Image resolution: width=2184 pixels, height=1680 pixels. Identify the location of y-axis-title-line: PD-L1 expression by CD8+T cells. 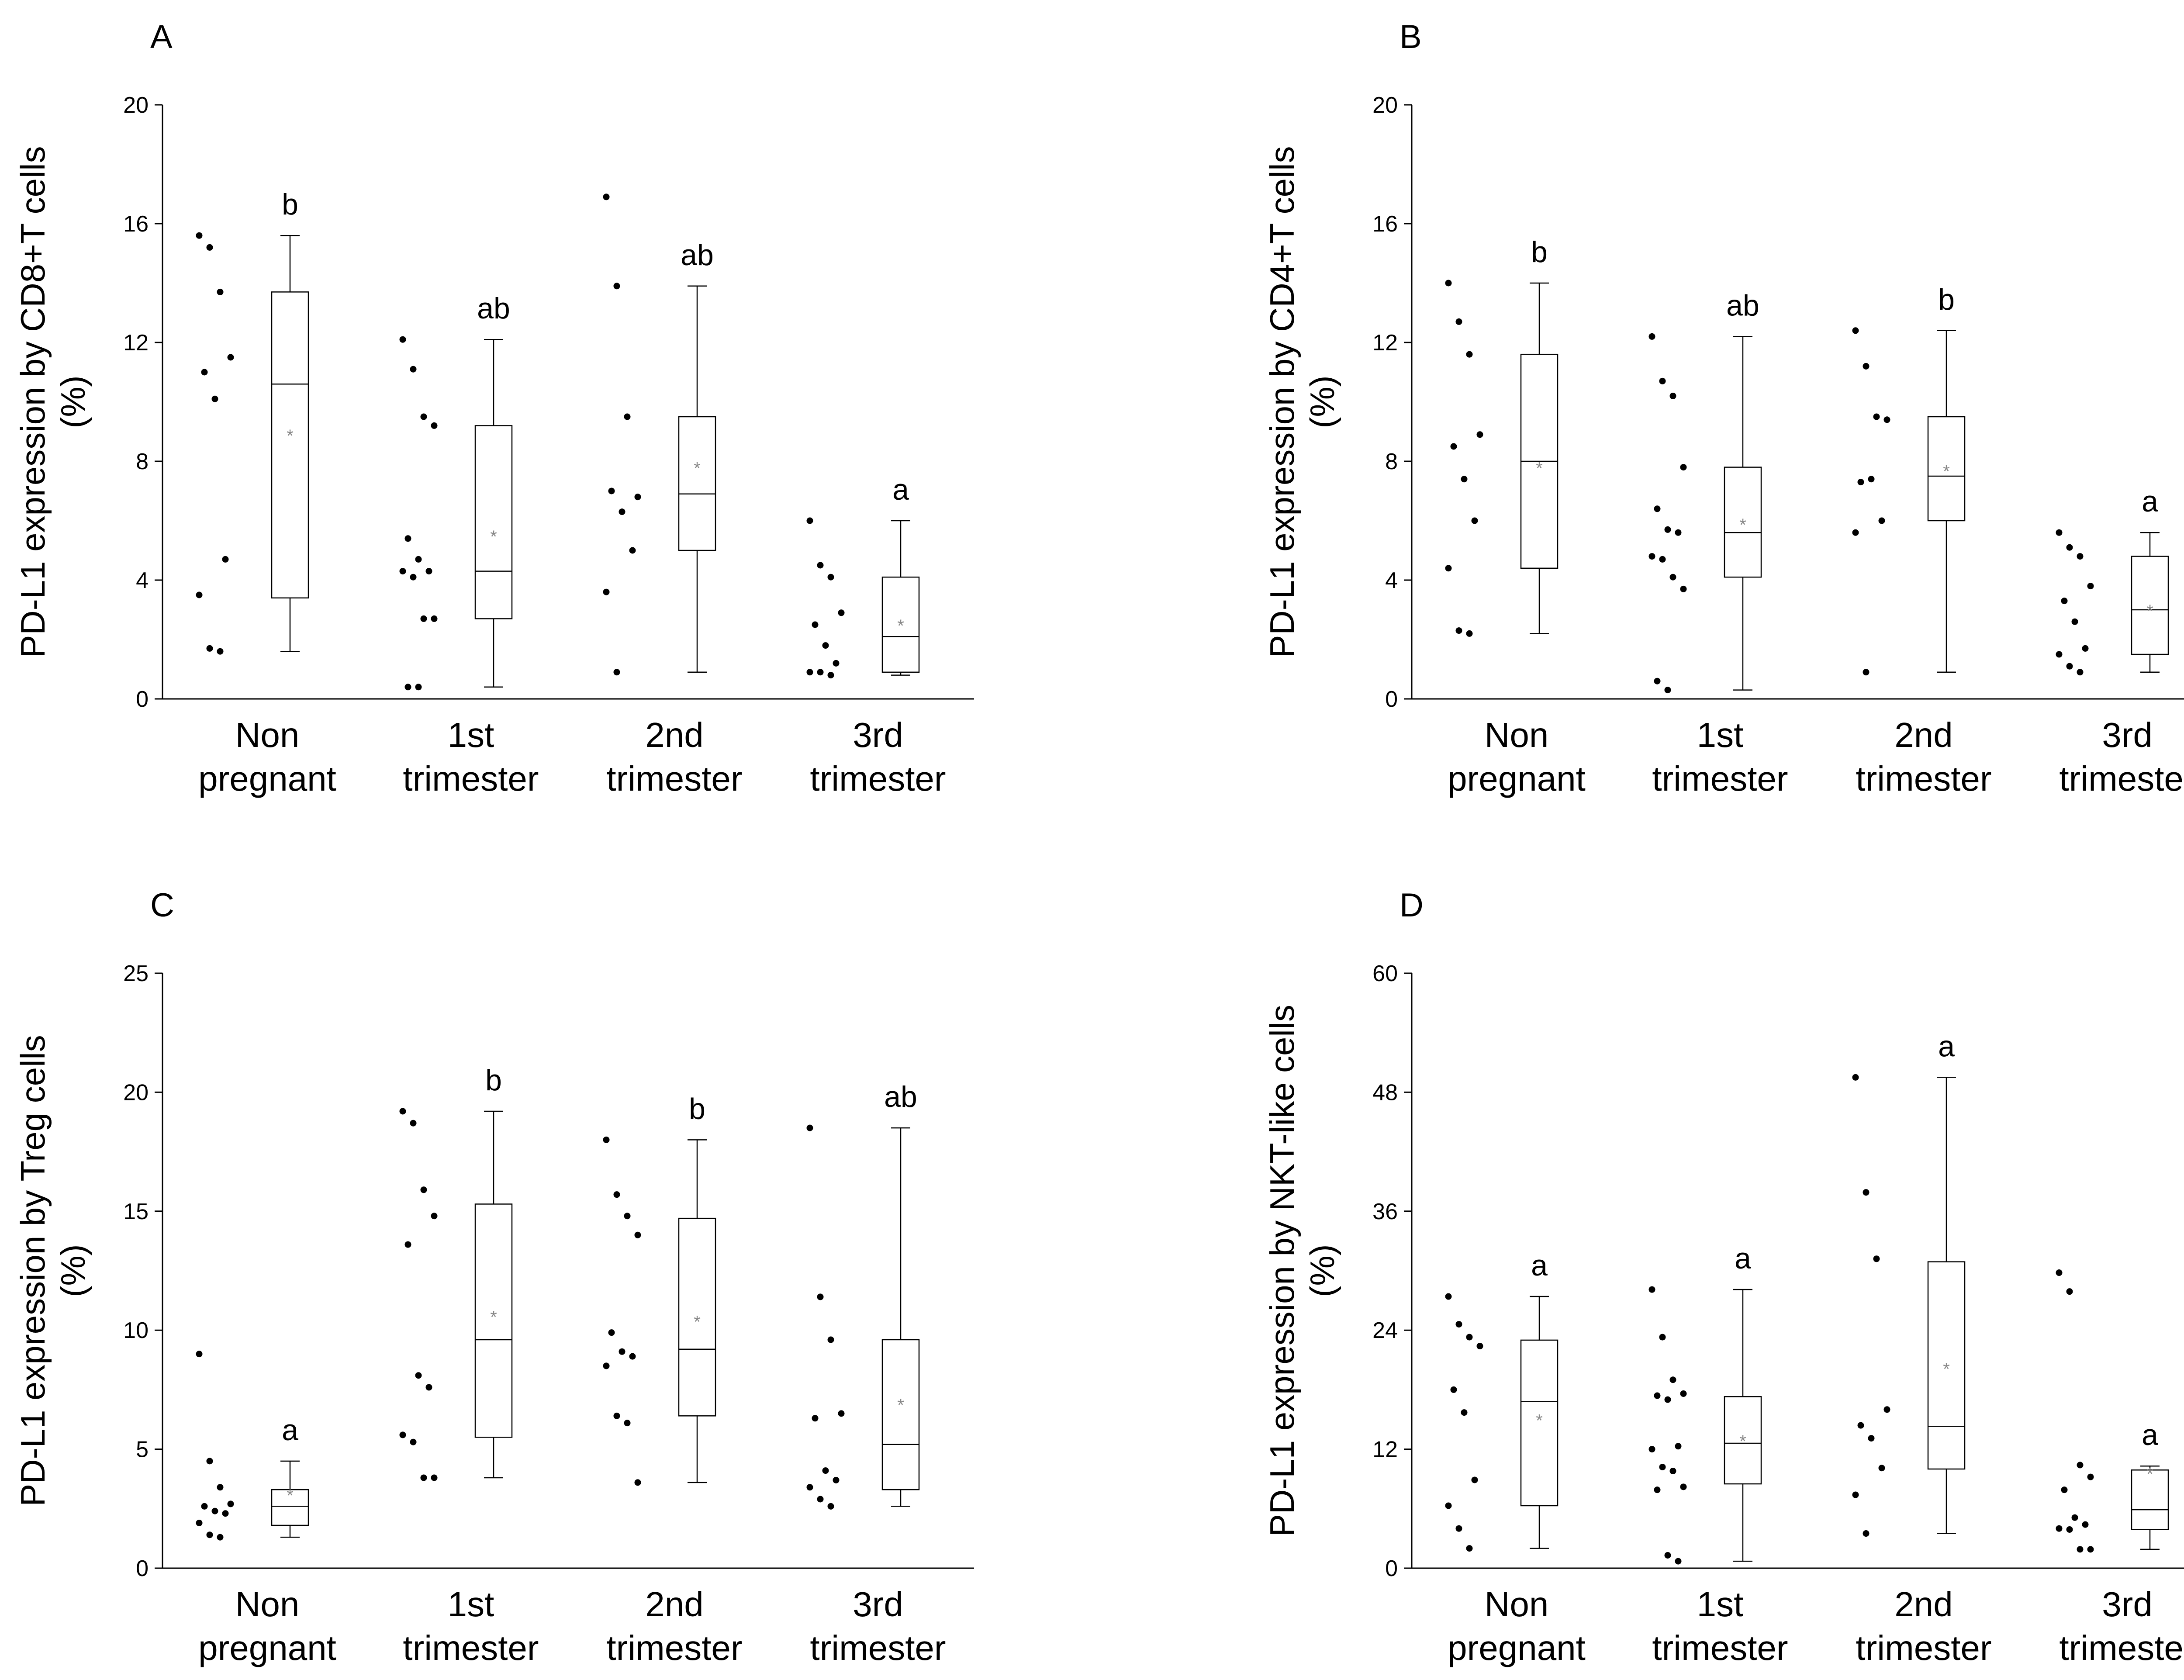
(33, 401).